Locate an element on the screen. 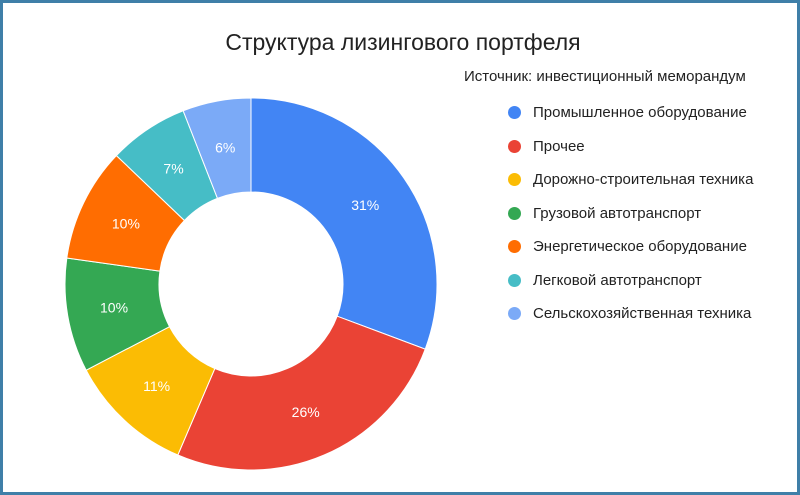 Image resolution: width=800 pixels, height=495 pixels. slice-label-7: 6% is located at coordinates (225, 147).